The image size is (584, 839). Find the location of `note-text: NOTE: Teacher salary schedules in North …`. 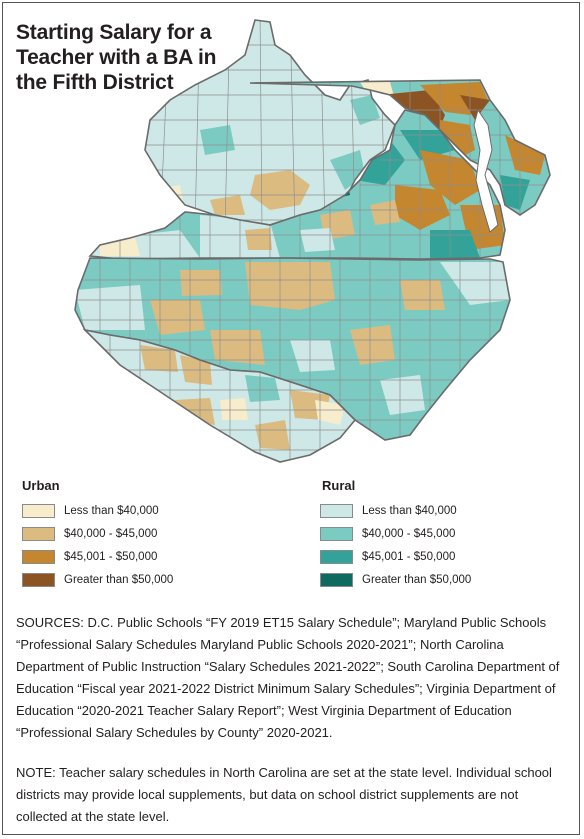

note-text: NOTE: Teacher salary schedules in North … is located at coordinates (284, 794).